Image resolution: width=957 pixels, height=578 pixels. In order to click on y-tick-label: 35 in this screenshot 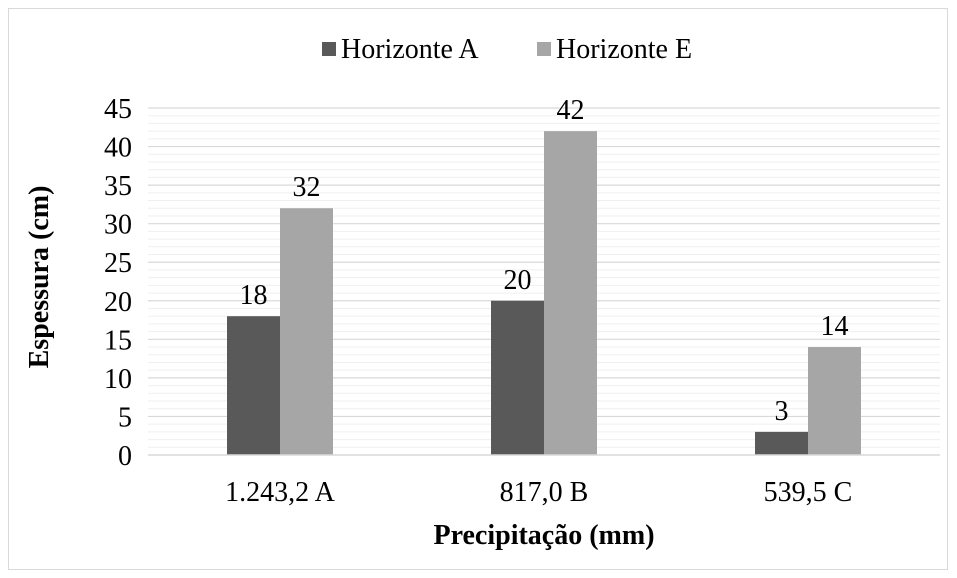, I will do `click(118, 186)`.